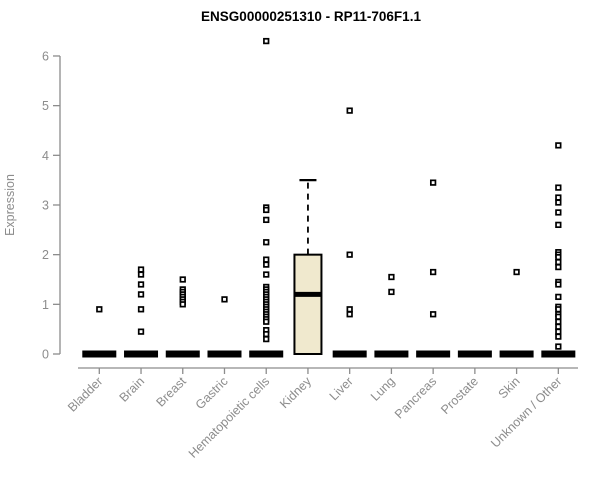 Image resolution: width=600 pixels, height=500 pixels. What do you see at coordinates (45, 156) in the screenshot?
I see `y-tick-label: 4` at bounding box center [45, 156].